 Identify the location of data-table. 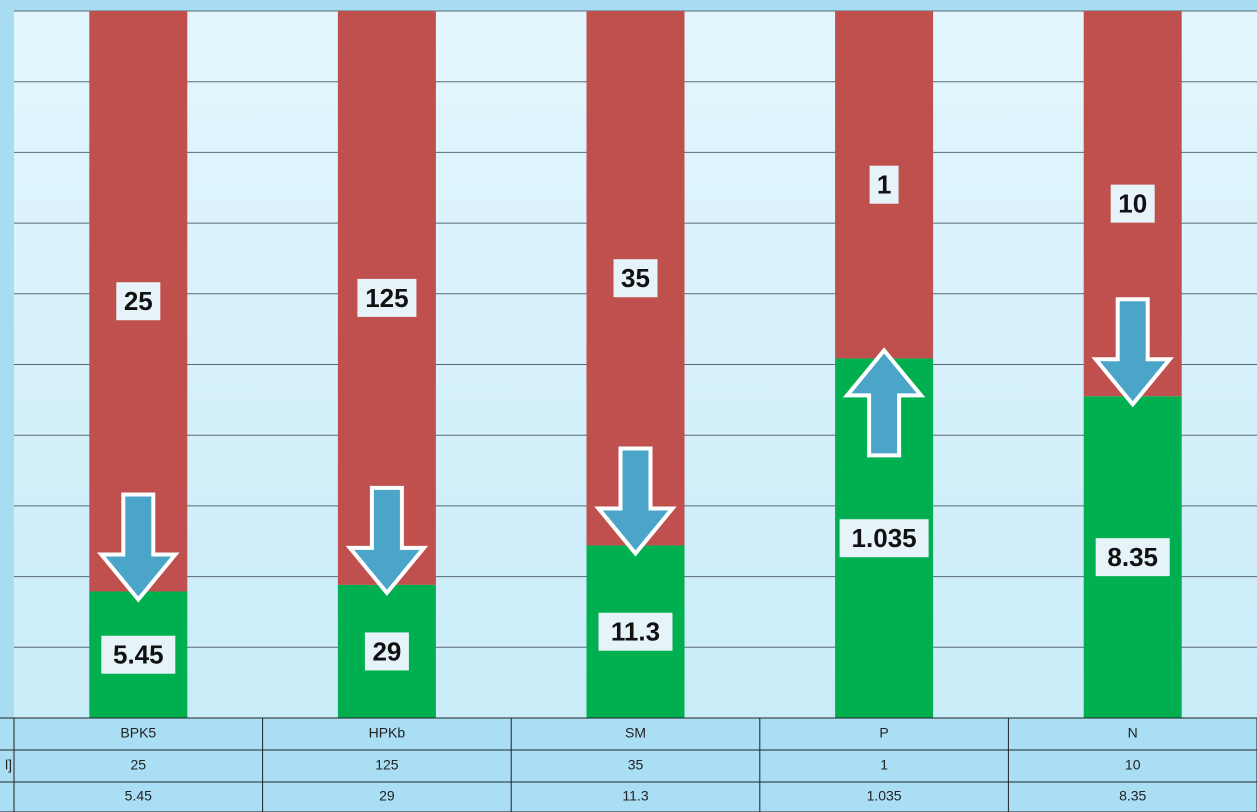
(628, 765).